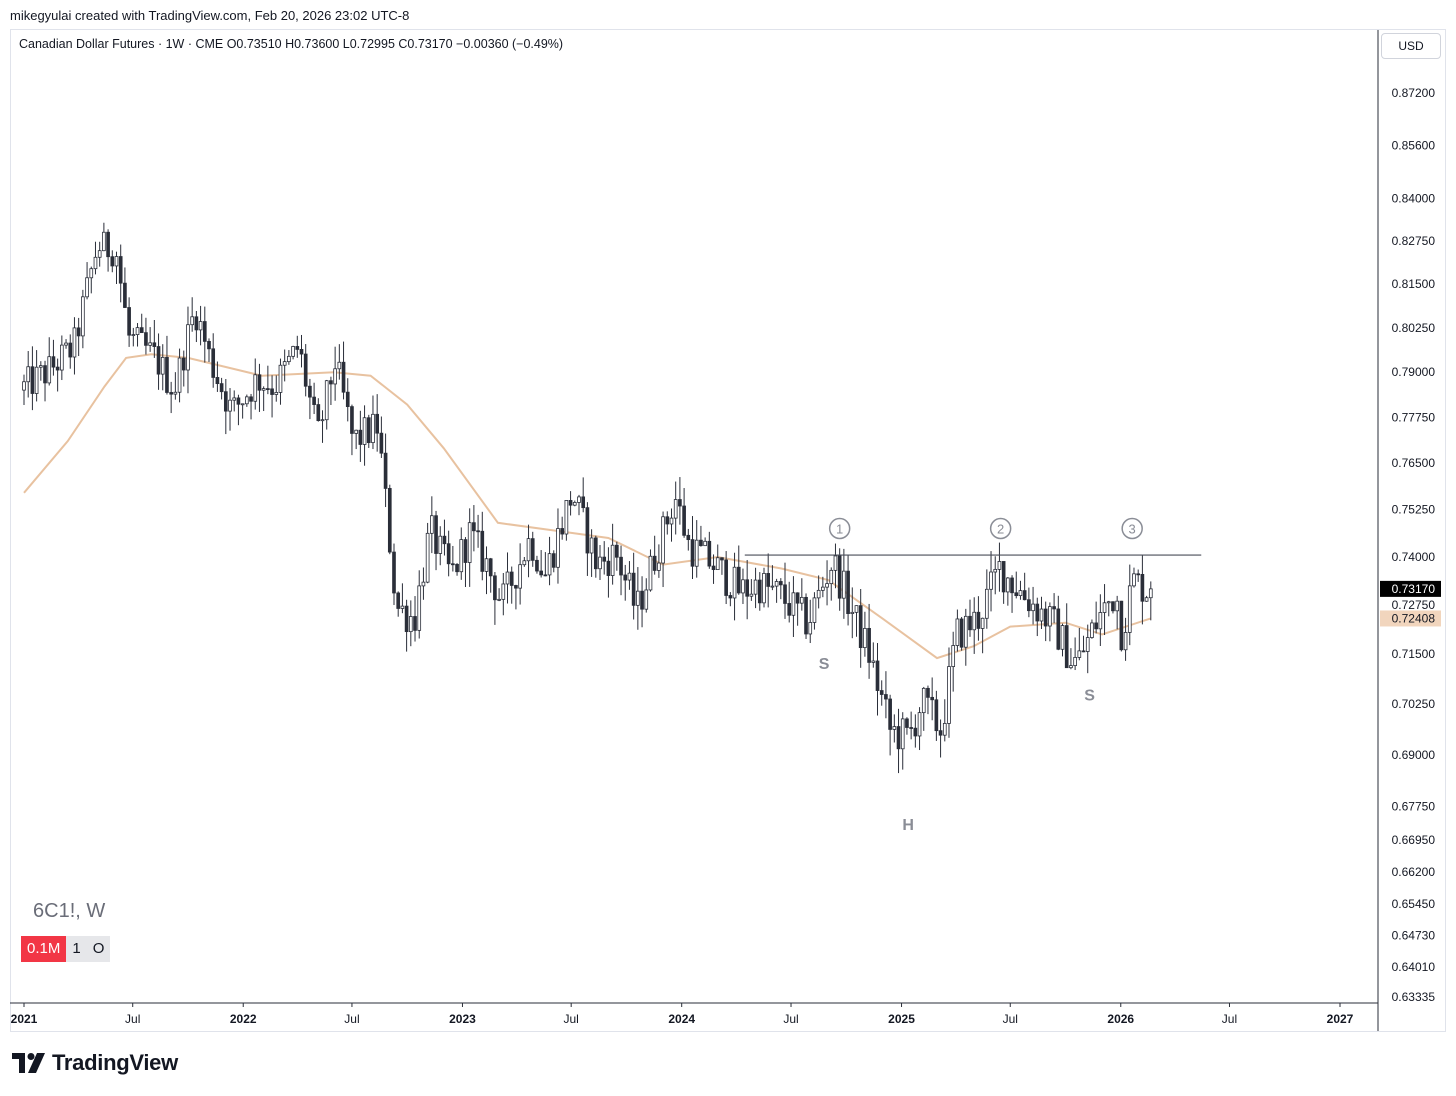  I want to click on currency-selector: USD, so click(1411, 46).